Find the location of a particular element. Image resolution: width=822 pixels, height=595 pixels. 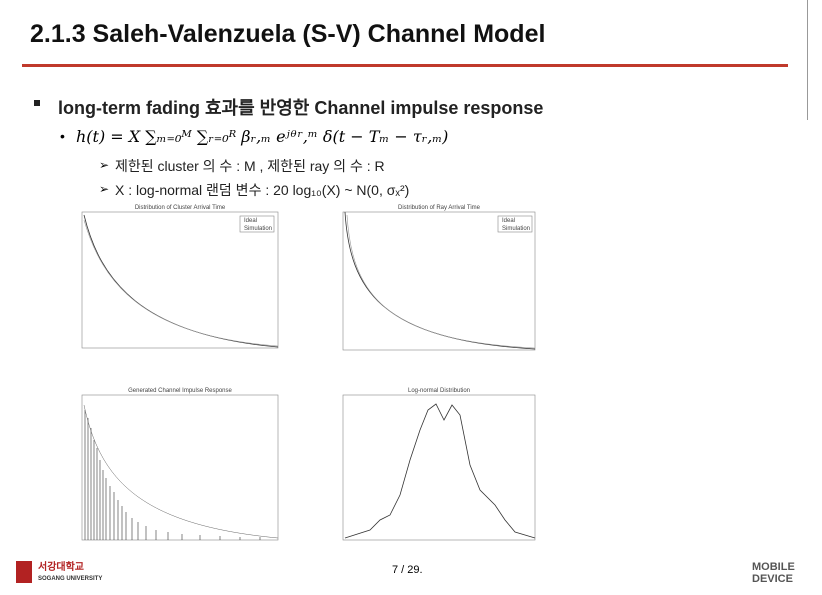

side-line is located at coordinates (807, 60).